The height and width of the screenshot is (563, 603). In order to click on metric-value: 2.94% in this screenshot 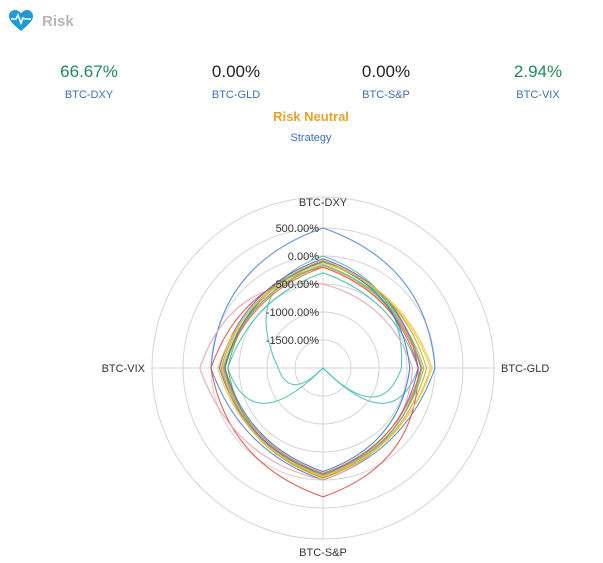, I will do `click(538, 71)`.